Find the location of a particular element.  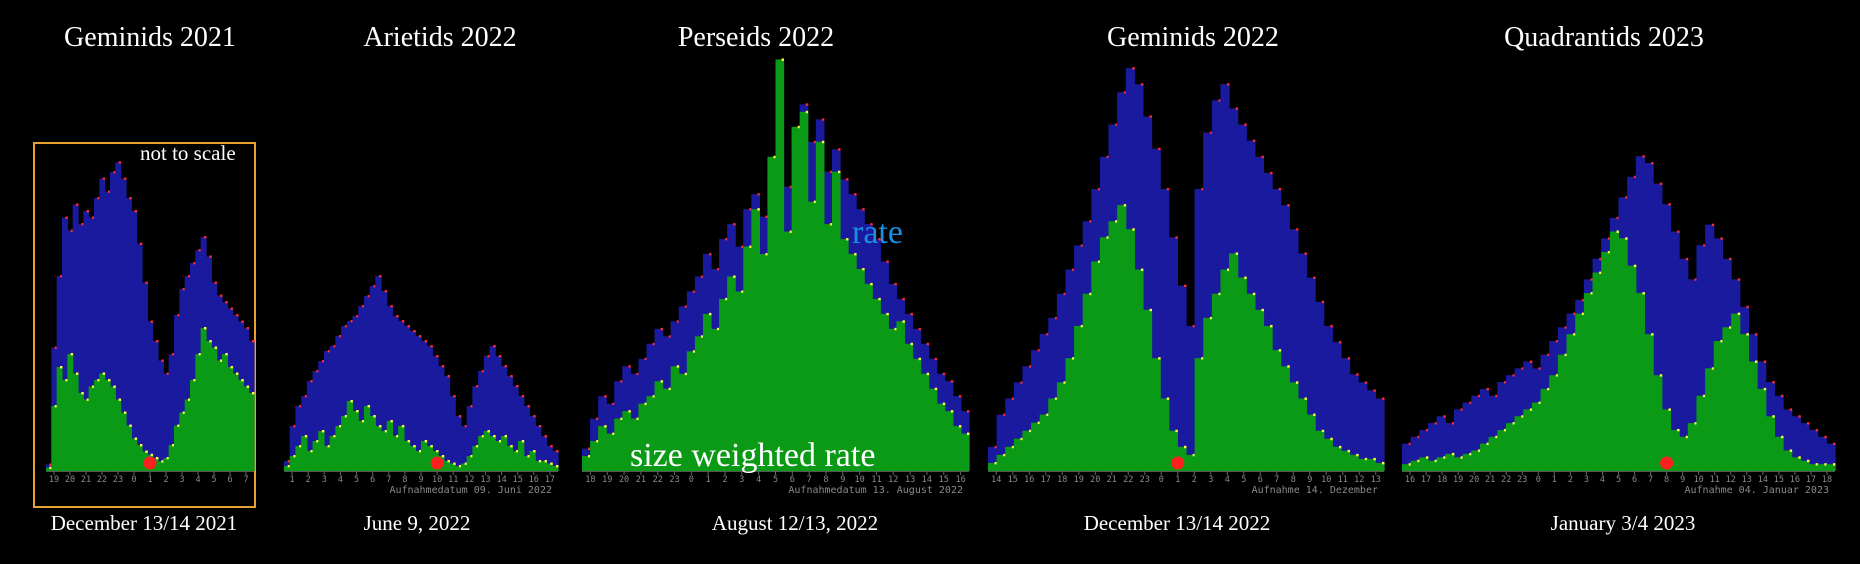

tick-label: 0 is located at coordinates (691, 480).